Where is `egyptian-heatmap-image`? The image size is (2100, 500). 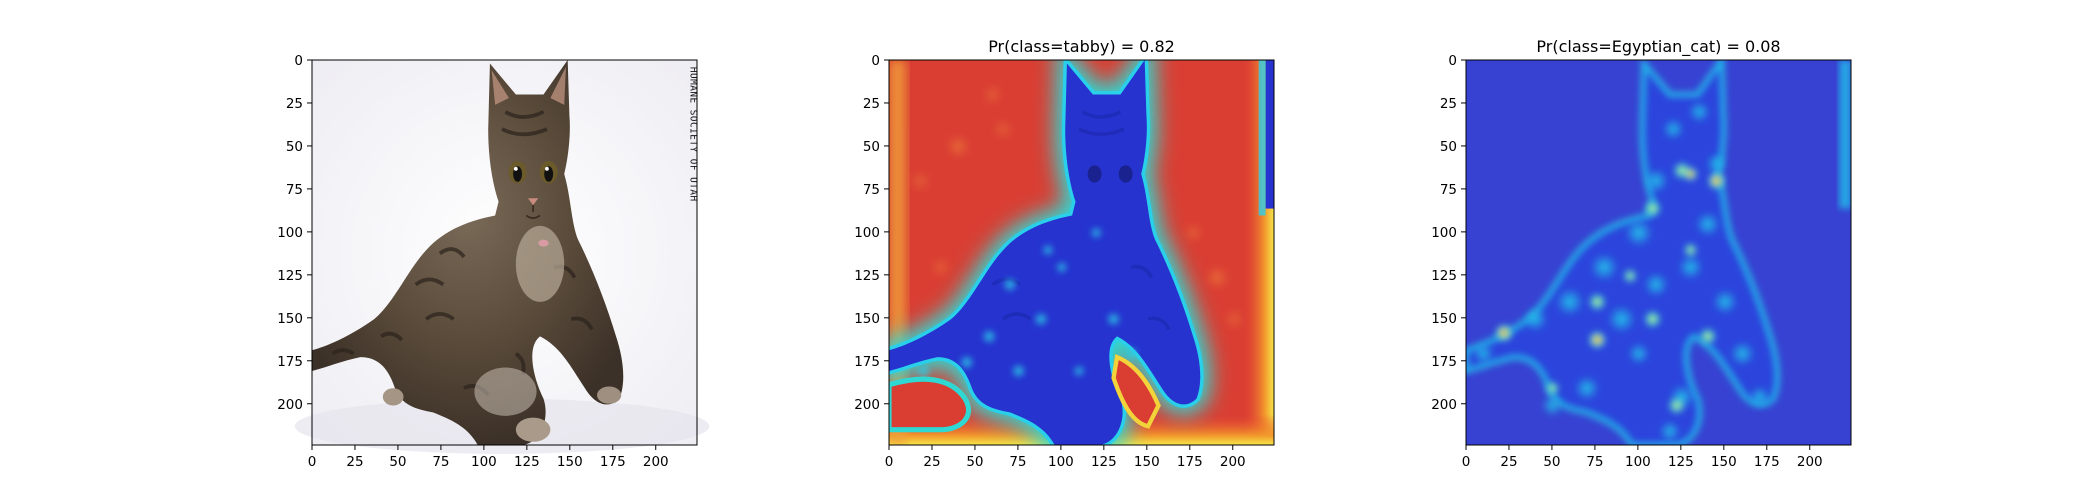
egyptian-heatmap-image is located at coordinates (1659, 252).